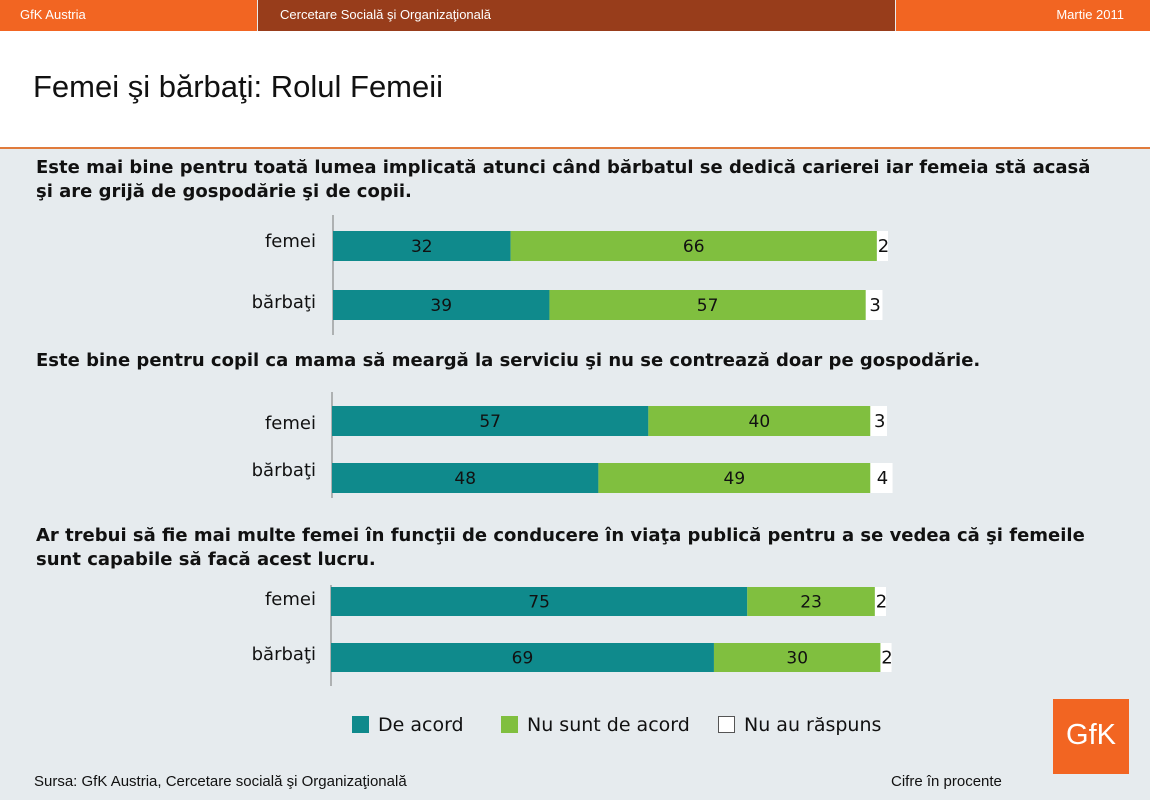 This screenshot has width=1150, height=800. Describe the element at coordinates (608, 725) in the screenshot. I see `legend-label-nu-sunt-de-acord: Nu sunt de acord` at that location.